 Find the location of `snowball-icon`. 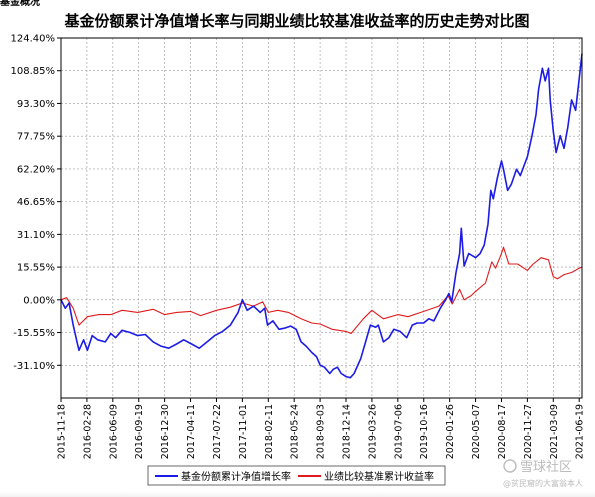

snowball-icon is located at coordinates (510, 466).